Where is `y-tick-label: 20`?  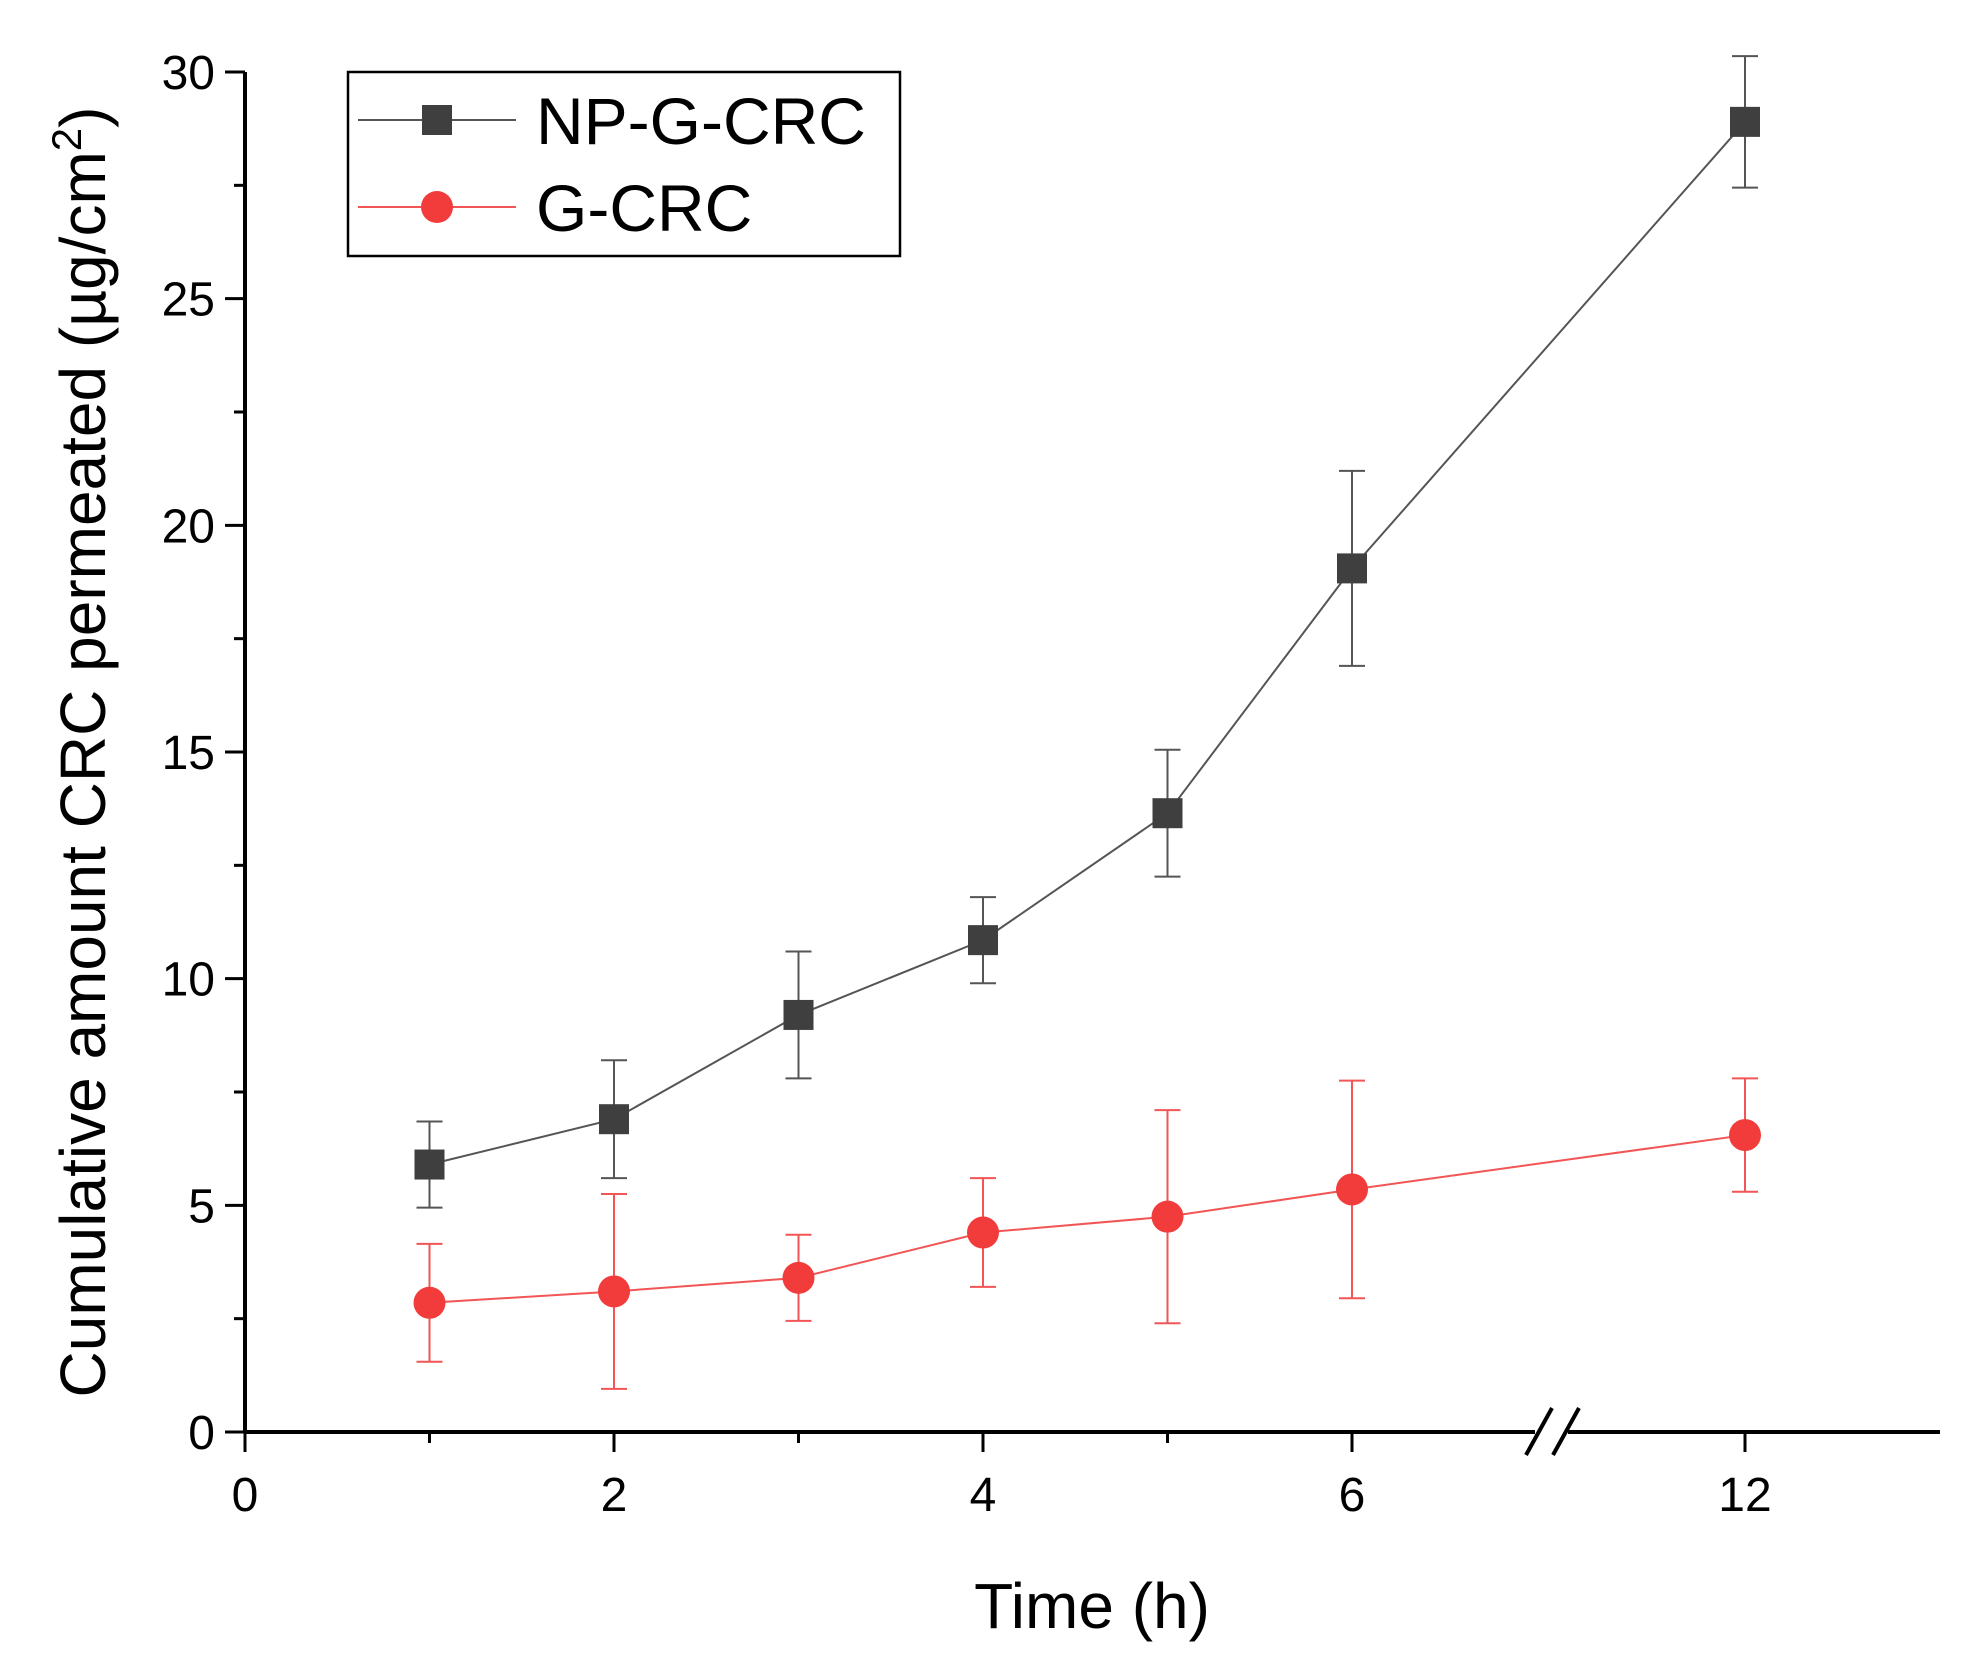 y-tick-label: 20 is located at coordinates (188, 526).